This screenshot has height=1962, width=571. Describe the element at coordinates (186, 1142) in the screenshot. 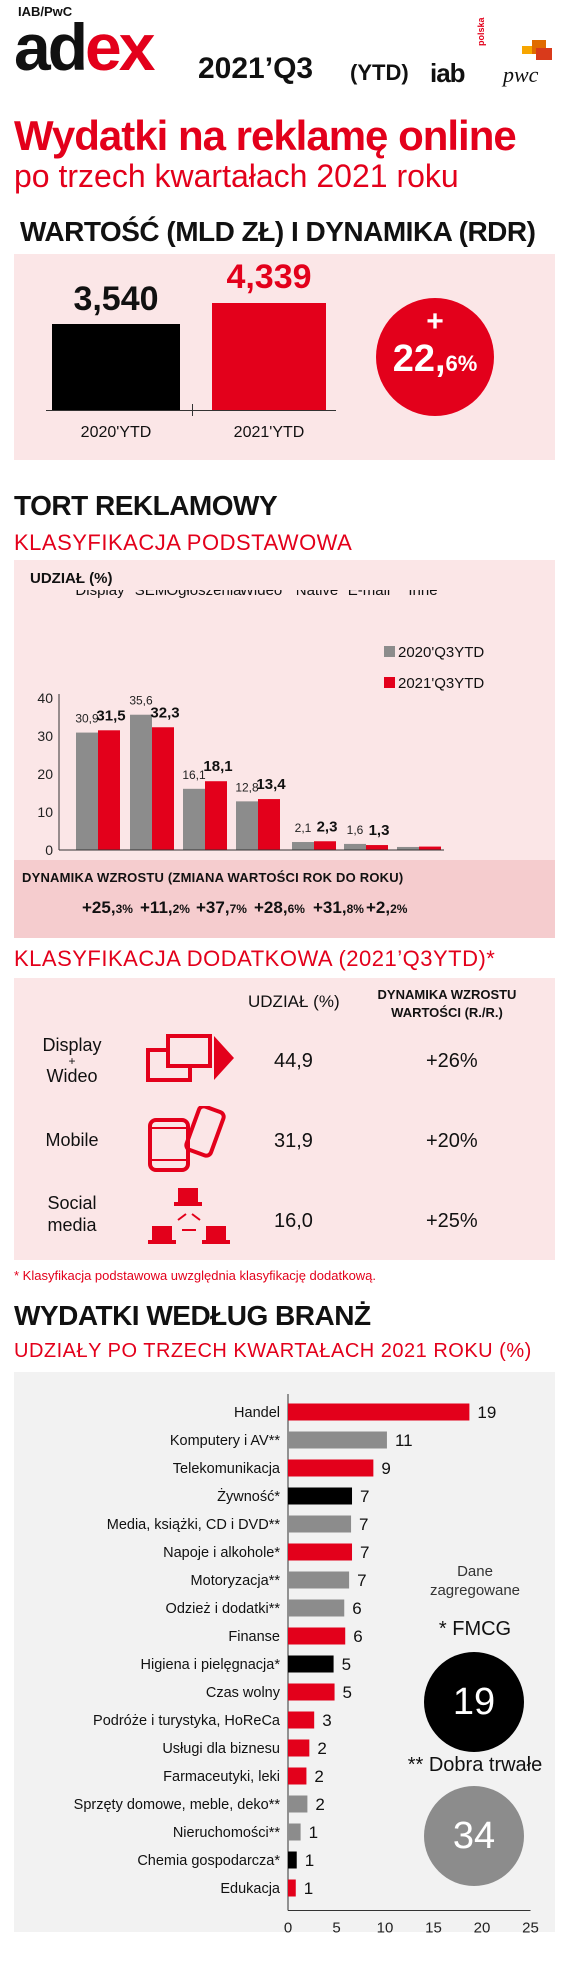

I see `mobile-icon` at that location.